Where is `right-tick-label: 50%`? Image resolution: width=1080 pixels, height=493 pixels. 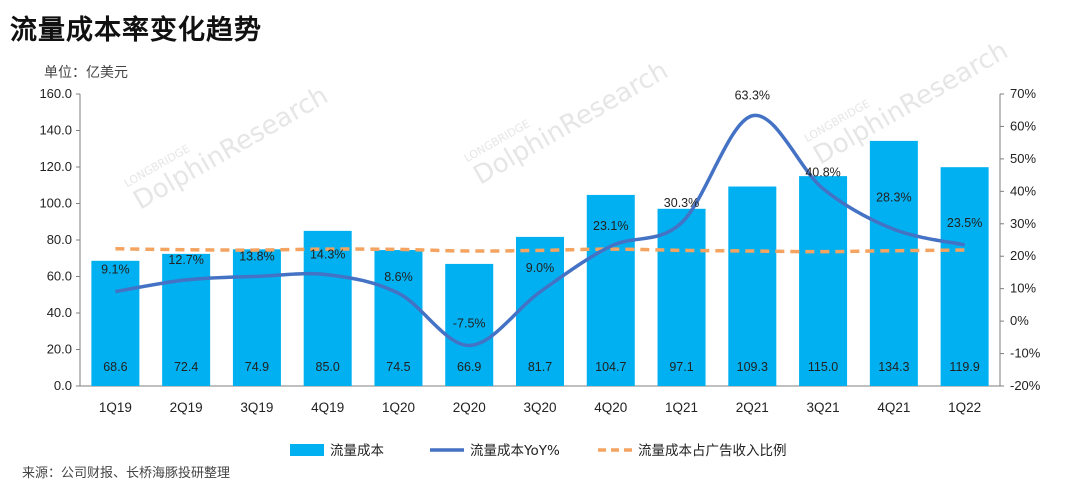
right-tick-label: 50% is located at coordinates (1023, 158).